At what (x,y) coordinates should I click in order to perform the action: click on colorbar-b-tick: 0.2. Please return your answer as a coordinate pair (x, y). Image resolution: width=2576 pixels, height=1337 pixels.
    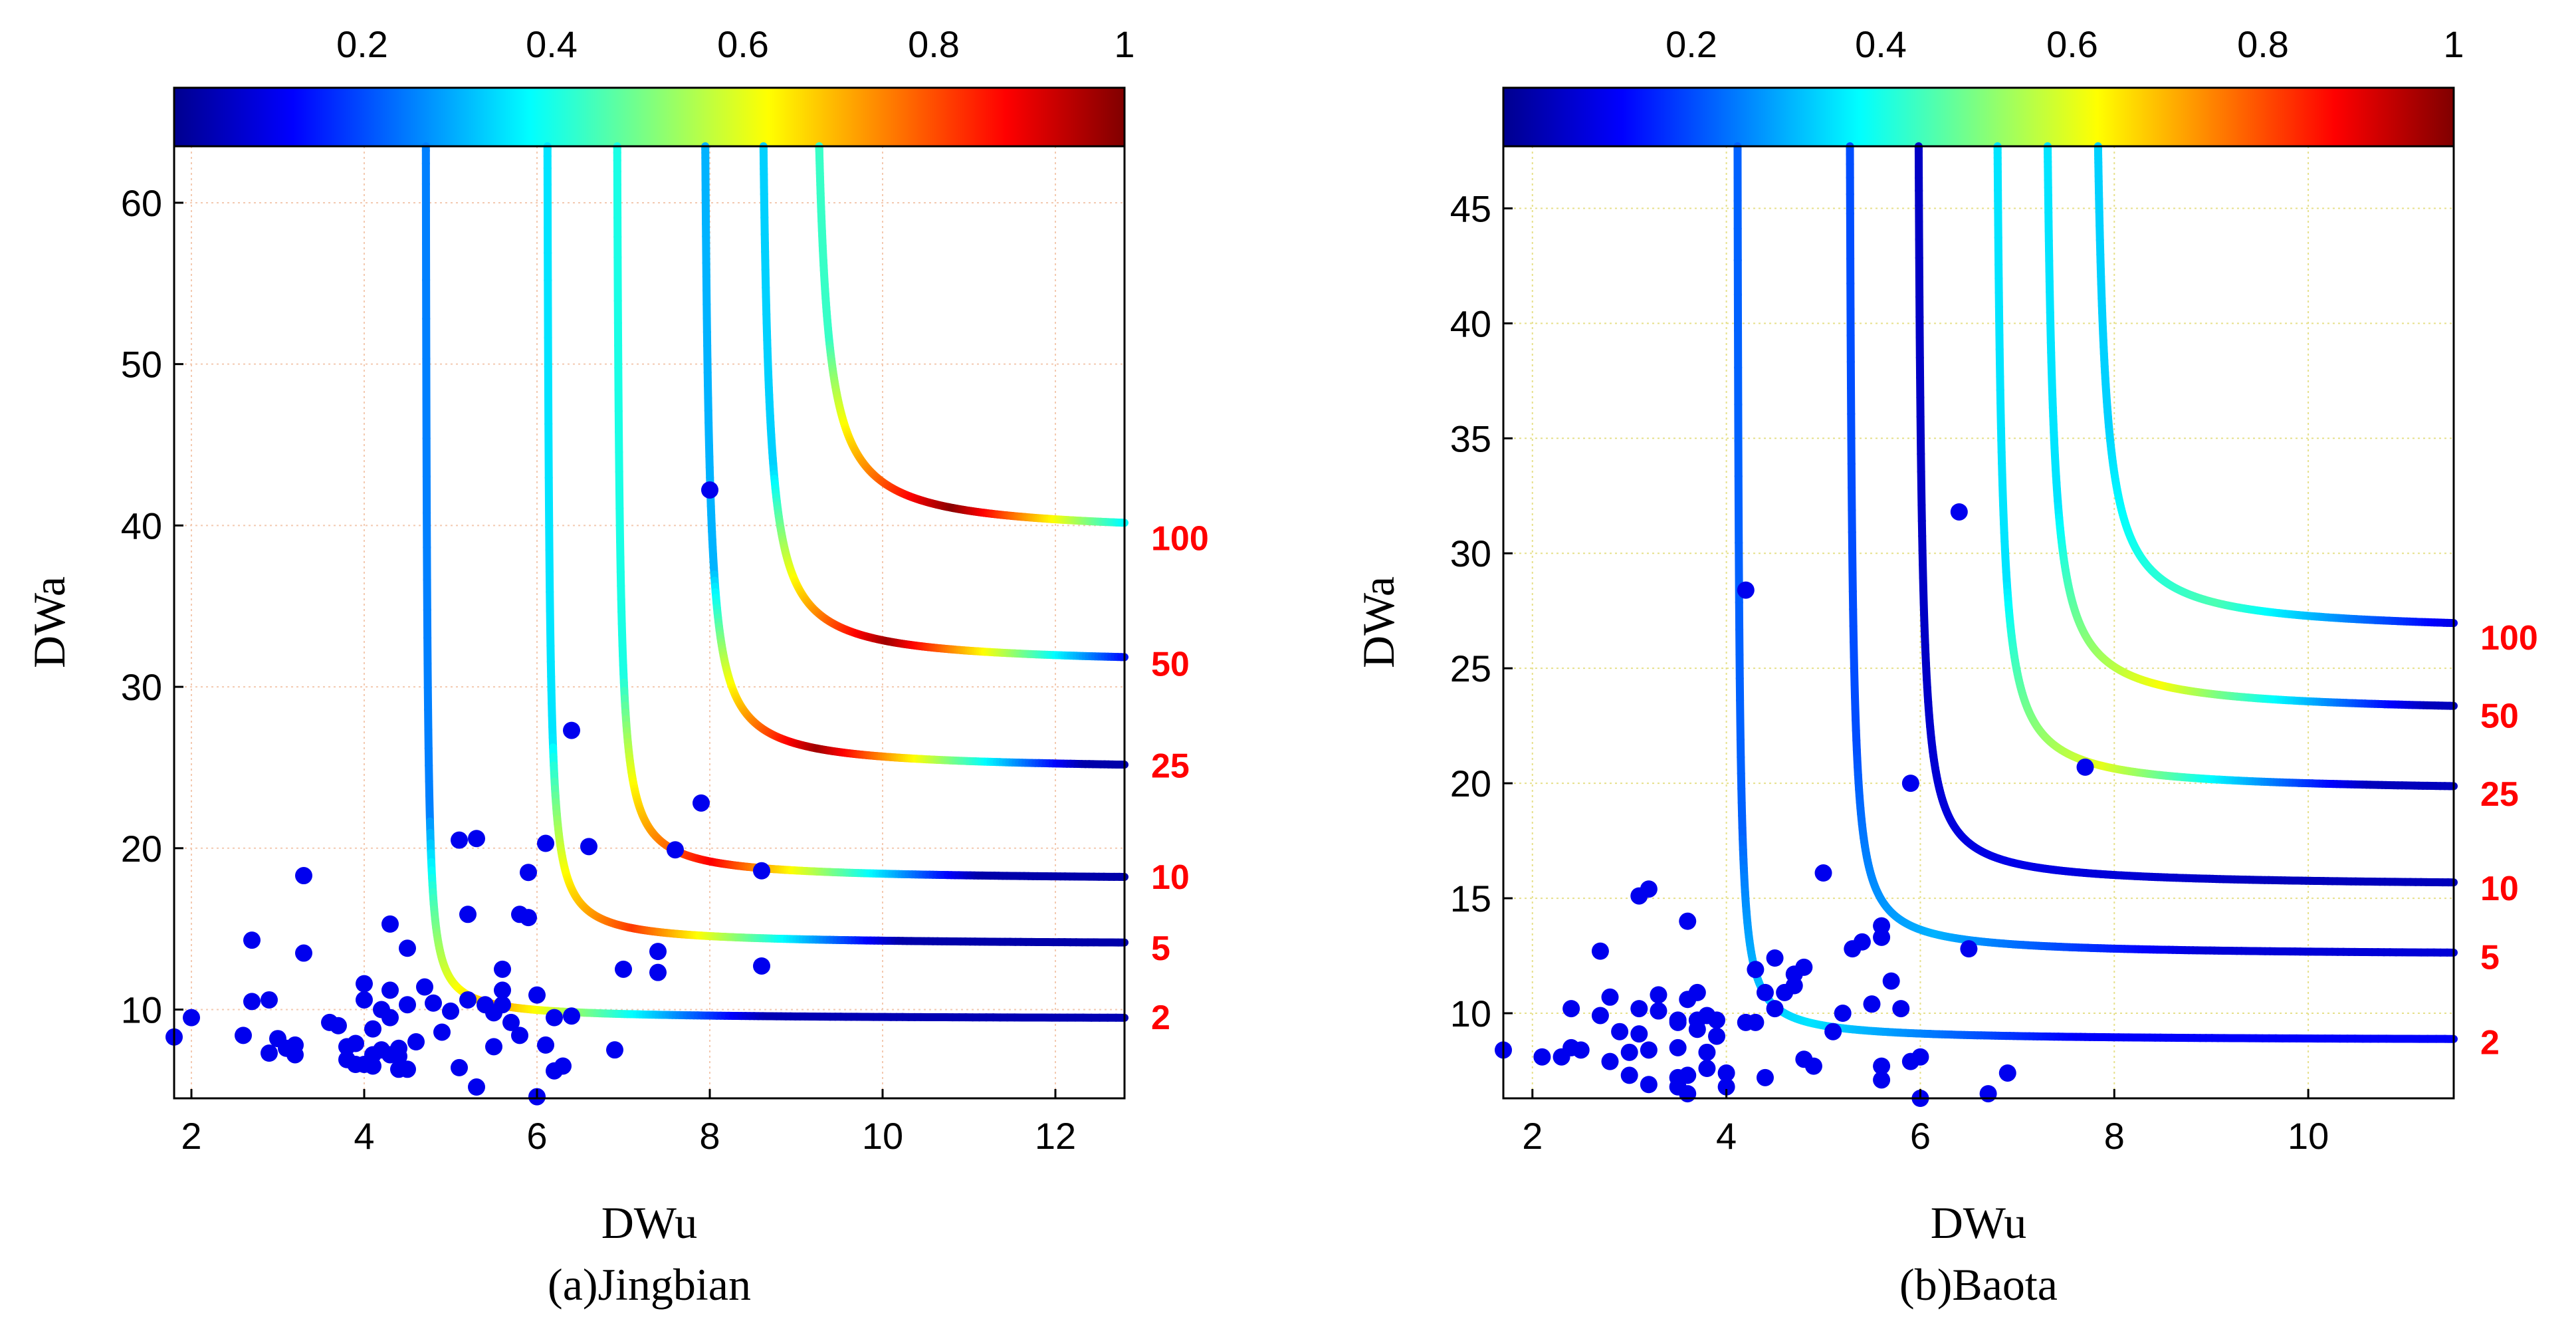
    Looking at the image, I should click on (1691, 44).